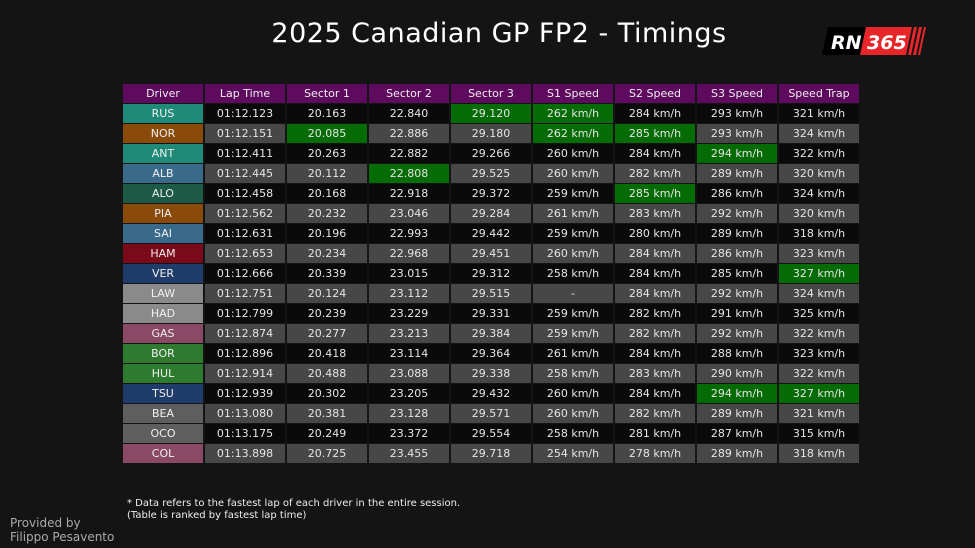 The image size is (975, 548). What do you see at coordinates (409, 393) in the screenshot?
I see `value-cell: 23.205` at bounding box center [409, 393].